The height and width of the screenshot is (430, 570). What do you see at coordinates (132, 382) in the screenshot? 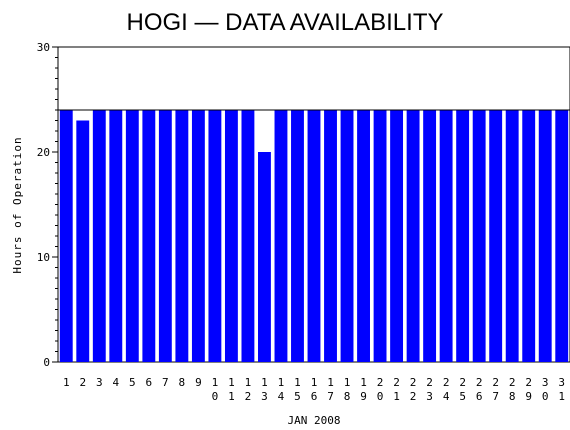
I see `x-tick-label-5: 5` at bounding box center [132, 382].